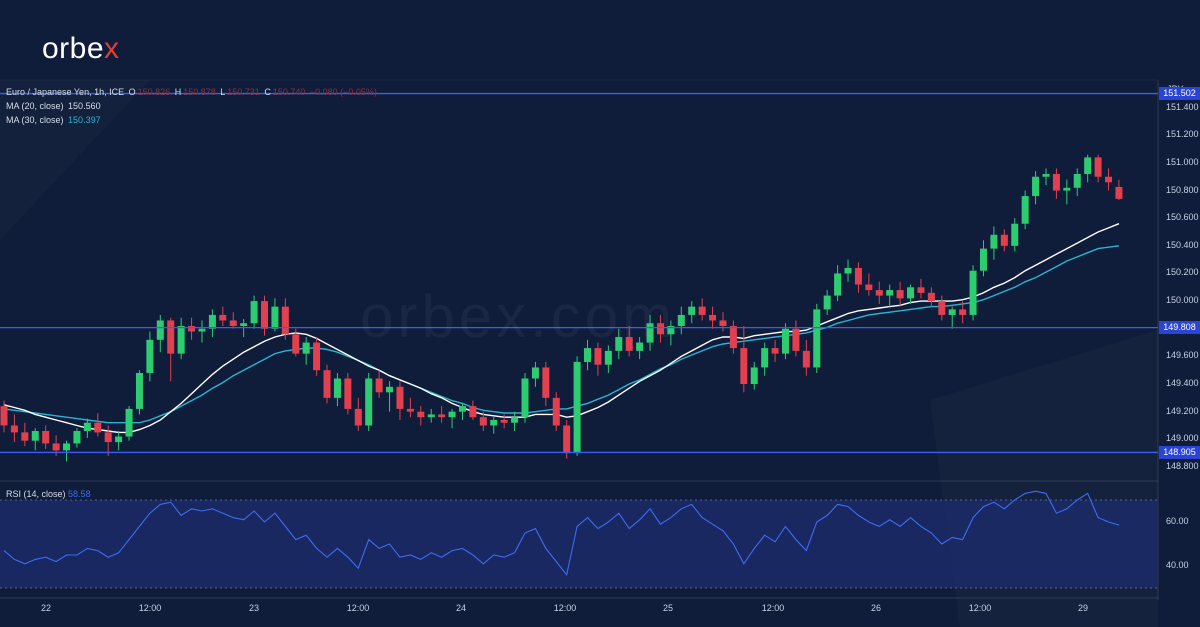 The width and height of the screenshot is (1200, 627). Describe the element at coordinates (267, 92) in the screenshot. I see `close-label: C` at that location.